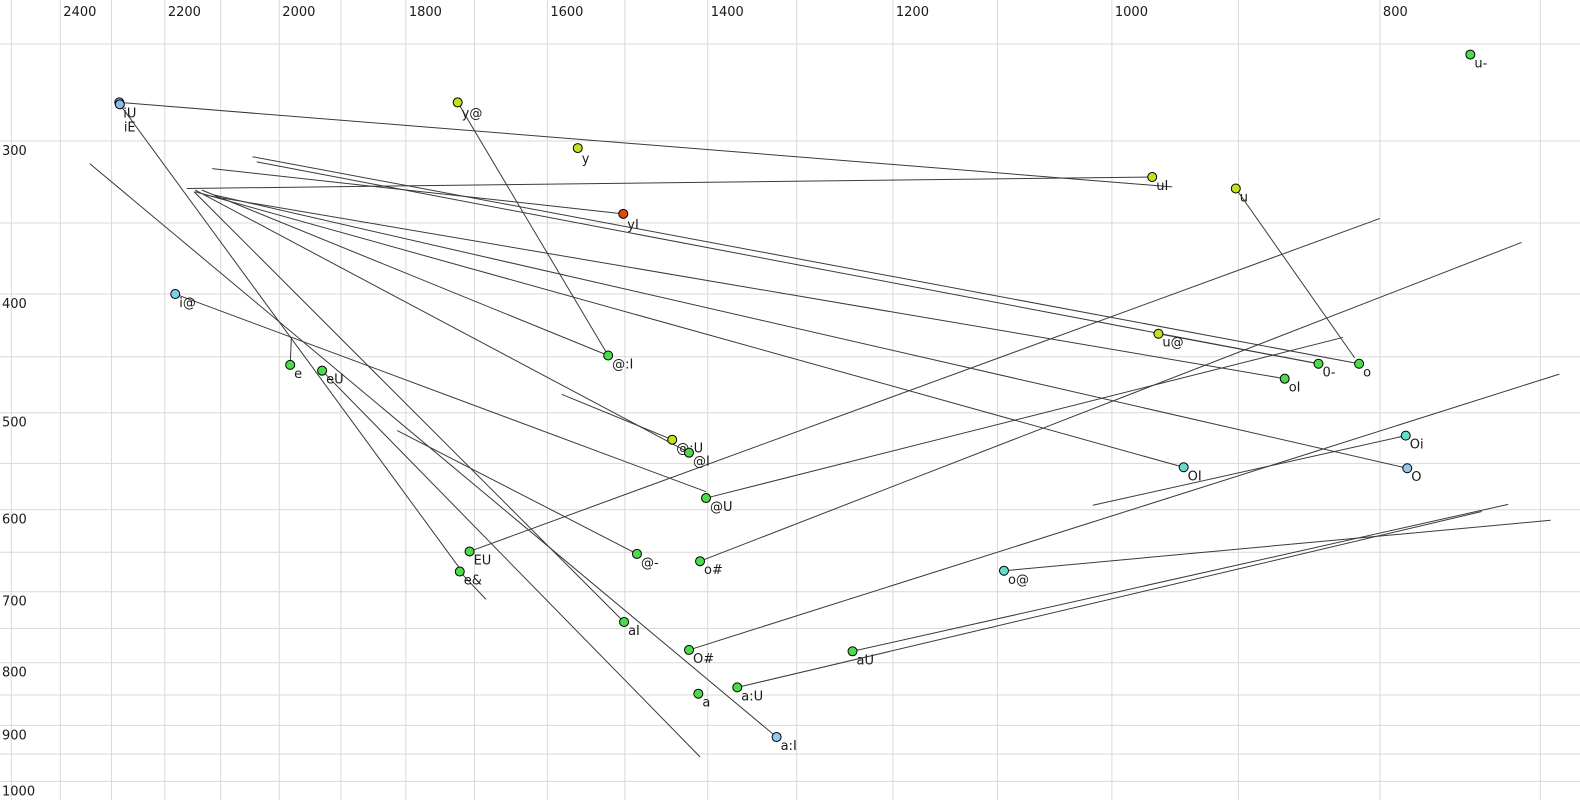  What do you see at coordinates (1152, 177) in the screenshot?
I see `vowel-point-uI` at bounding box center [1152, 177].